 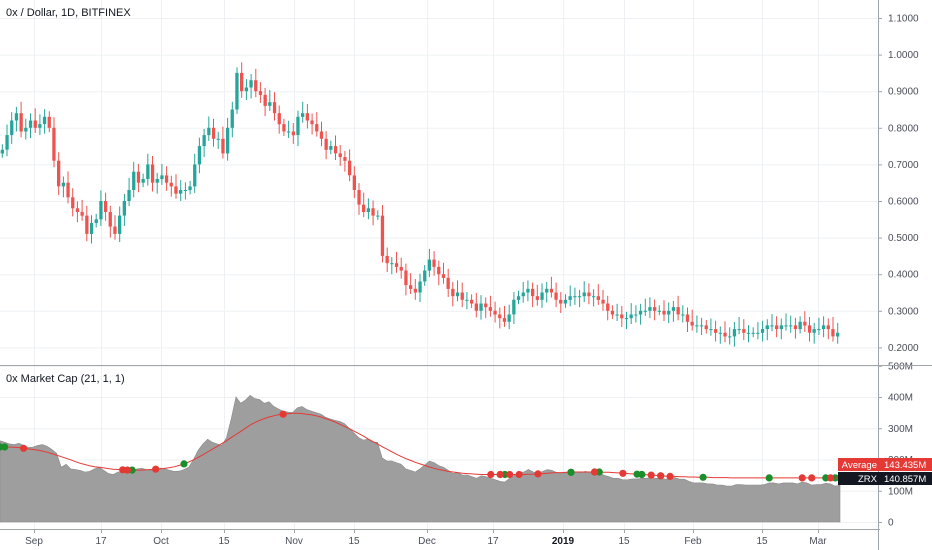 I want to click on badge-label: Average, so click(x=859, y=465).